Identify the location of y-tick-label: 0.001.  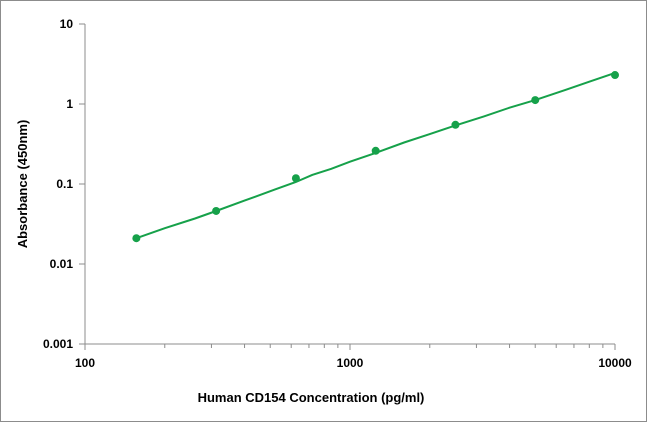
(58, 344).